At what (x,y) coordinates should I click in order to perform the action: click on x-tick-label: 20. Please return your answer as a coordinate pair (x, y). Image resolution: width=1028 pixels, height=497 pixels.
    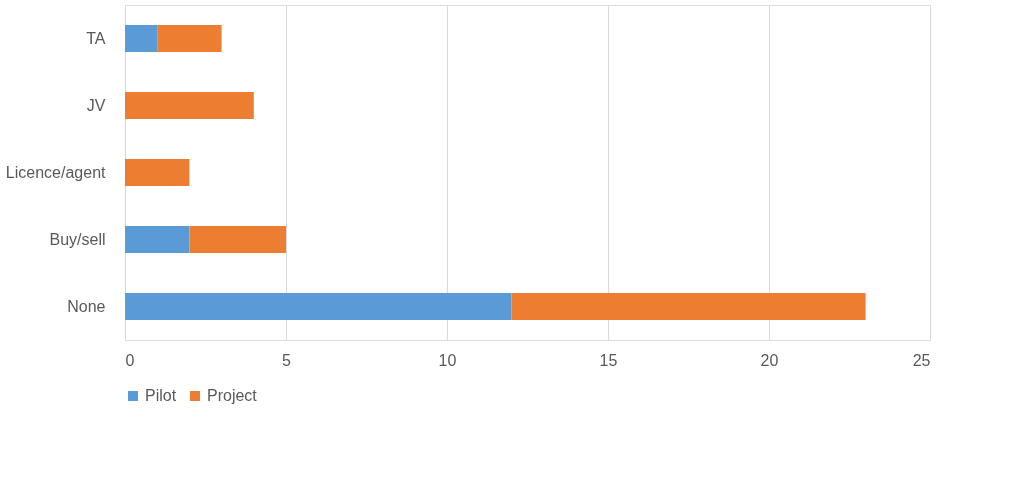
    Looking at the image, I should click on (769, 360).